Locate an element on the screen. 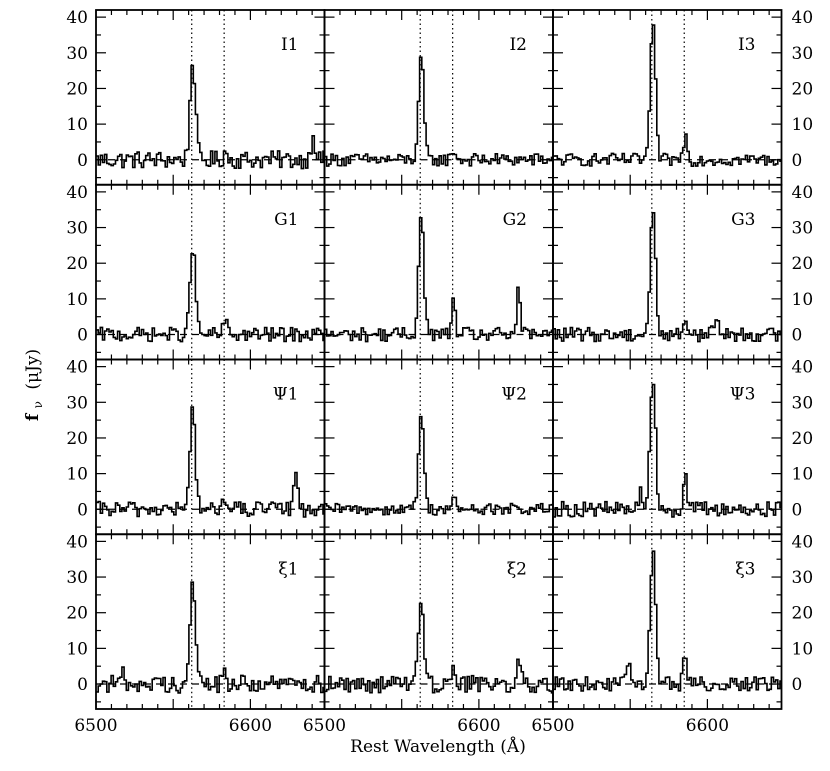  panel-frame is located at coordinates (667, 621).